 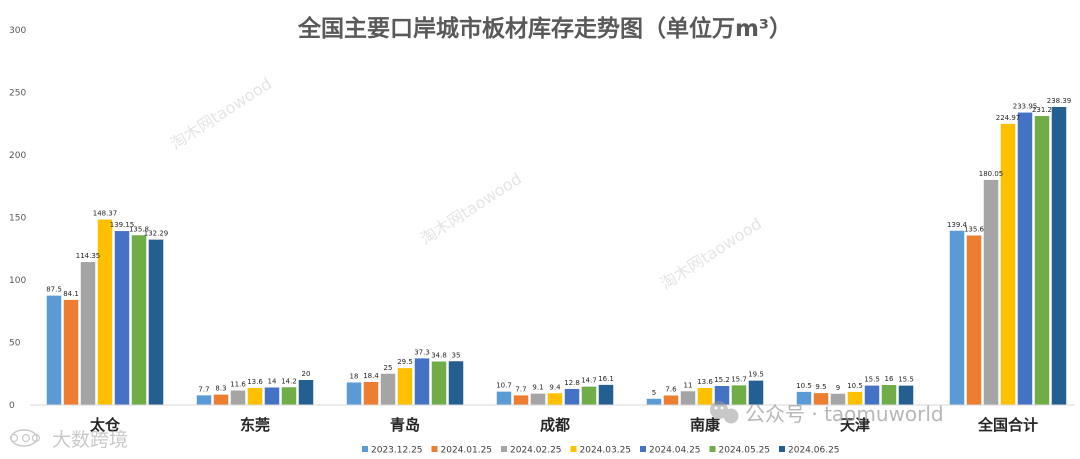 What do you see at coordinates (17, 94) in the screenshot?
I see `y-tick-label: 250` at bounding box center [17, 94].